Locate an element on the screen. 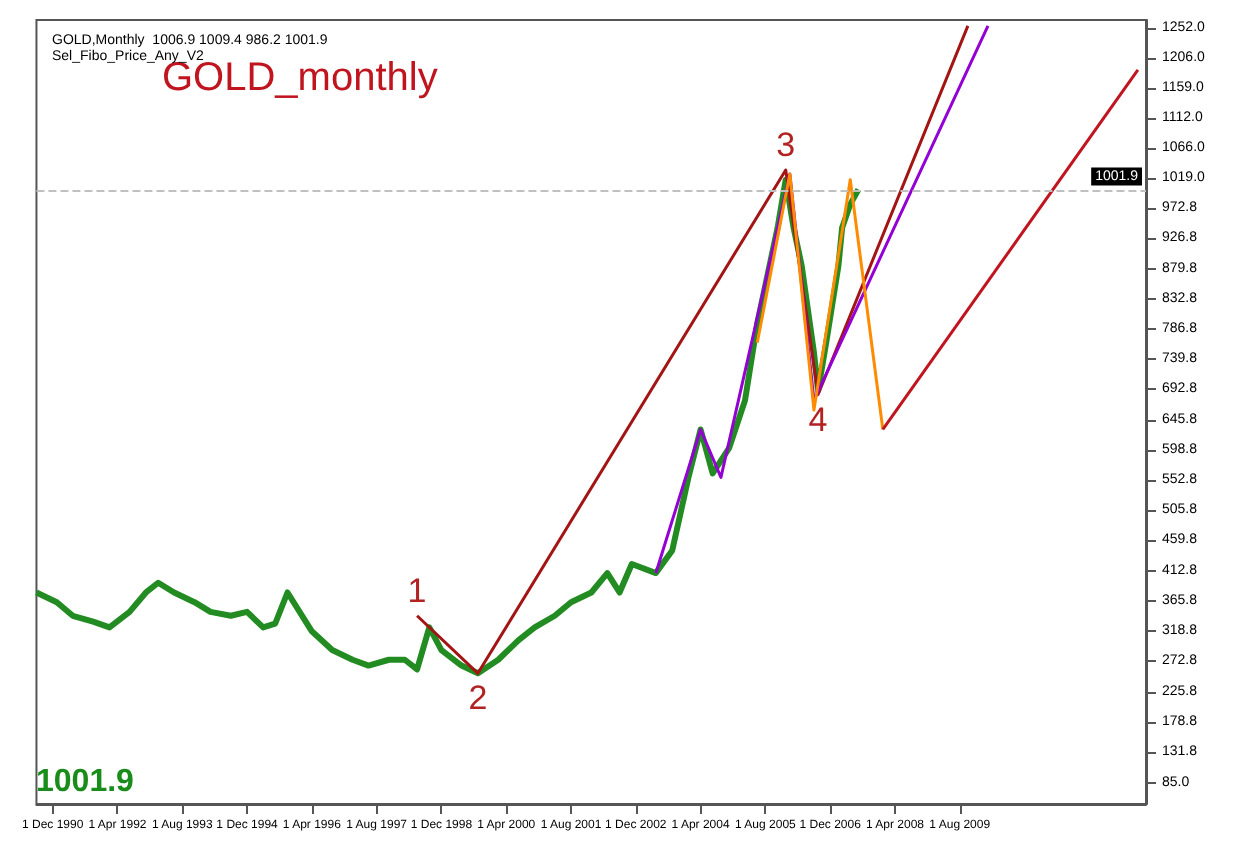  annotation: 4 is located at coordinates (818, 419).